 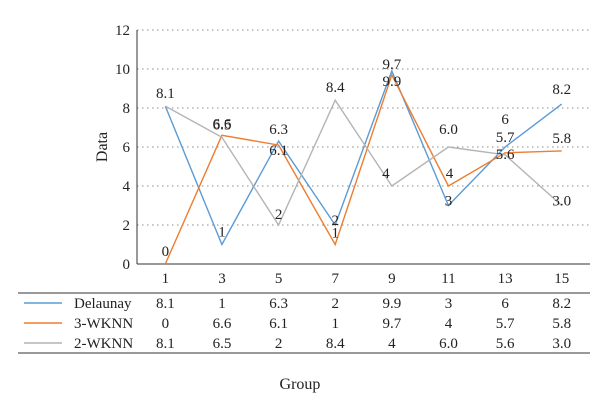 What do you see at coordinates (127, 187) in the screenshot?
I see `y-tick-label: 4` at bounding box center [127, 187].